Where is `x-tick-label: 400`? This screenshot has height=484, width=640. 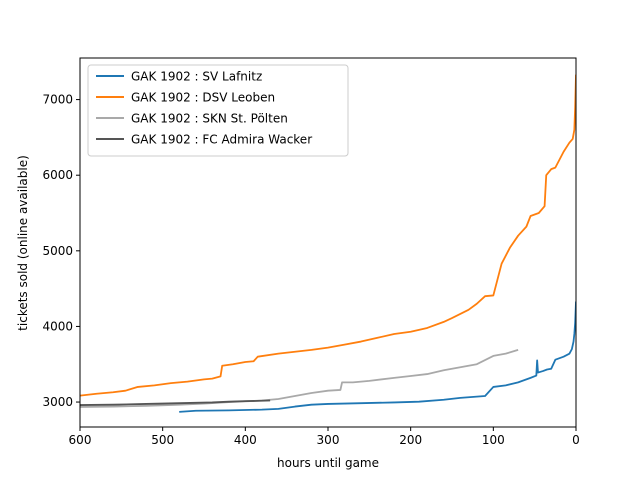 x-tick-label: 400 is located at coordinates (245, 440).